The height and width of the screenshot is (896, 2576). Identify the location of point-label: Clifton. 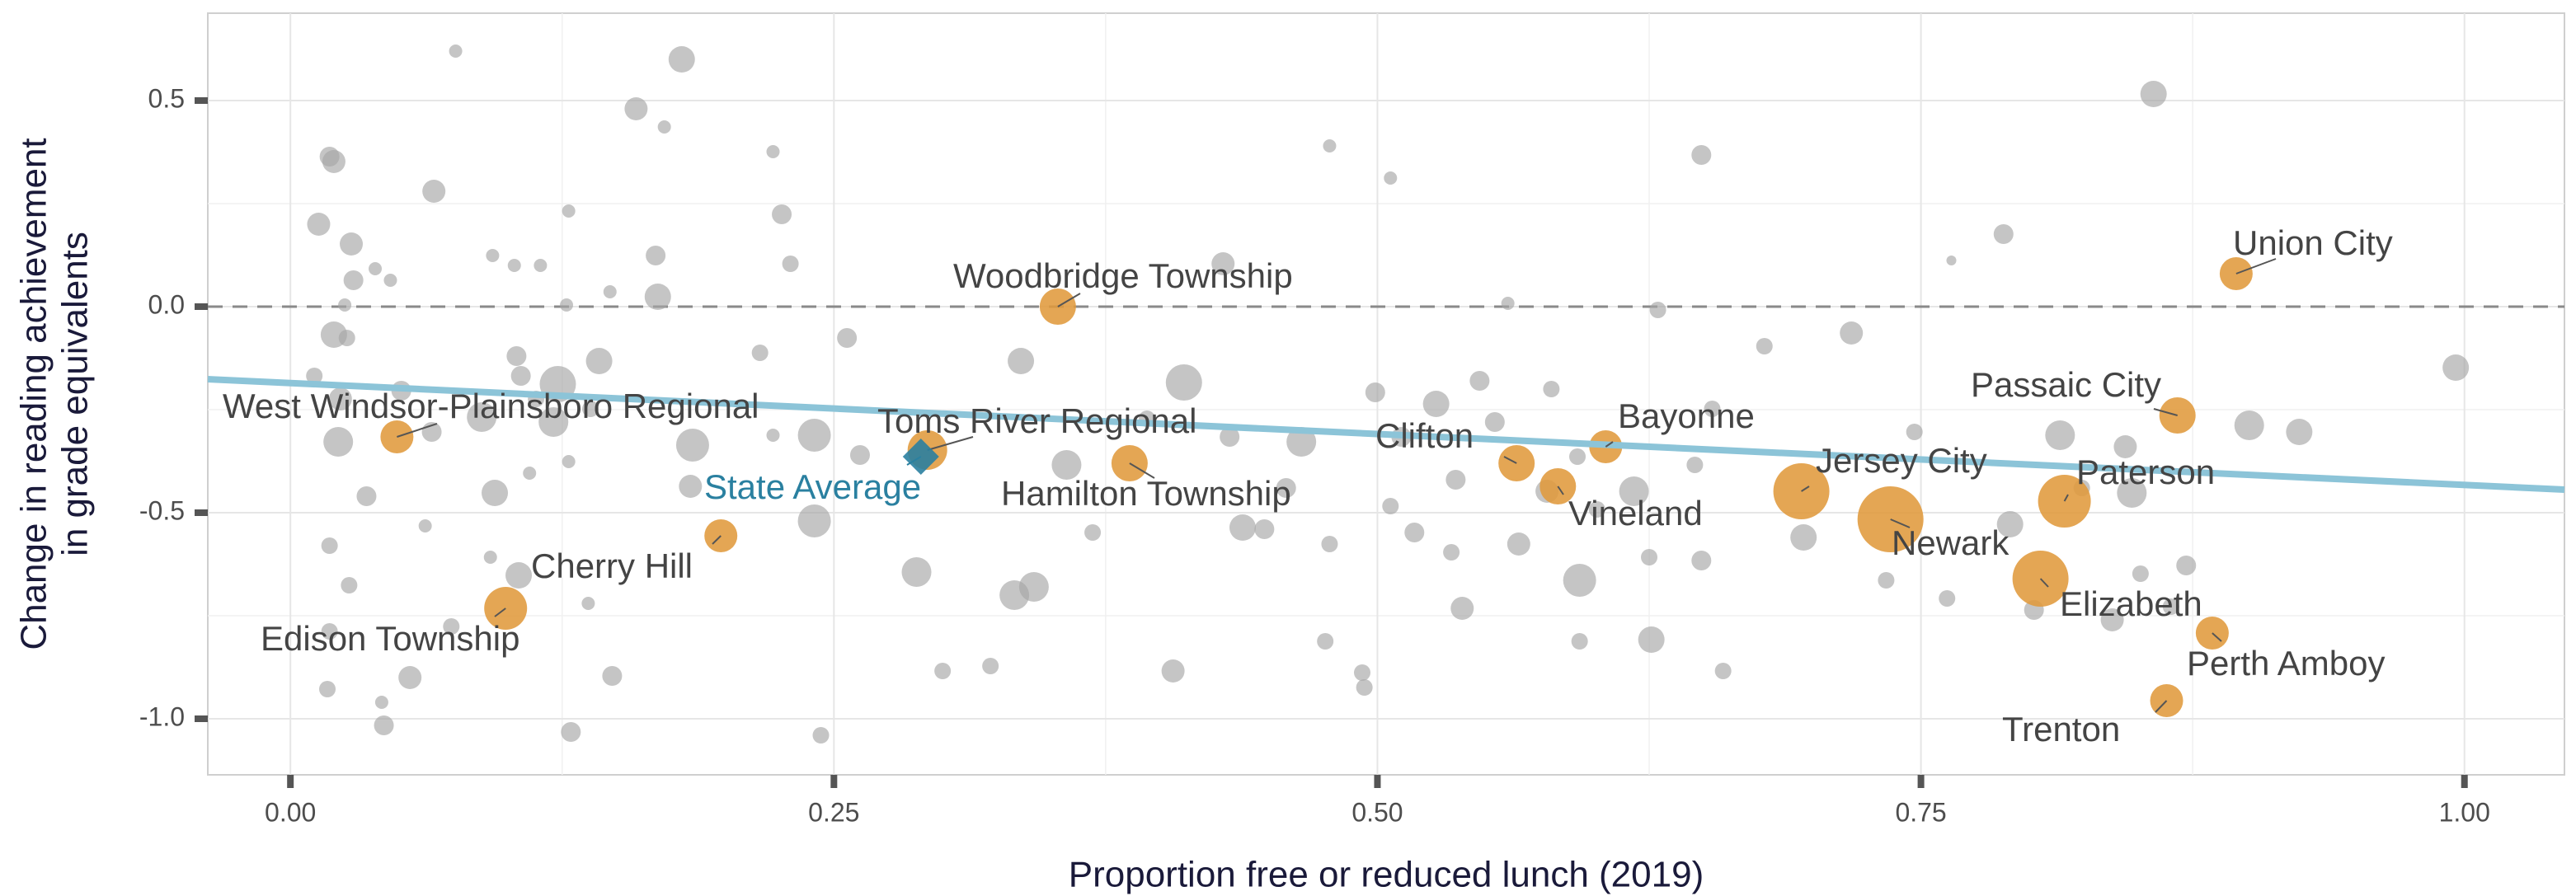
(1424, 435).